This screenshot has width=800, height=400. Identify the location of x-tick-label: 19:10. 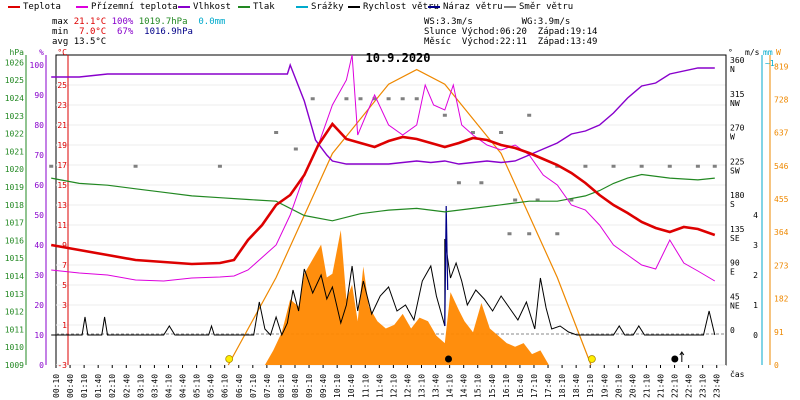
(590, 386).